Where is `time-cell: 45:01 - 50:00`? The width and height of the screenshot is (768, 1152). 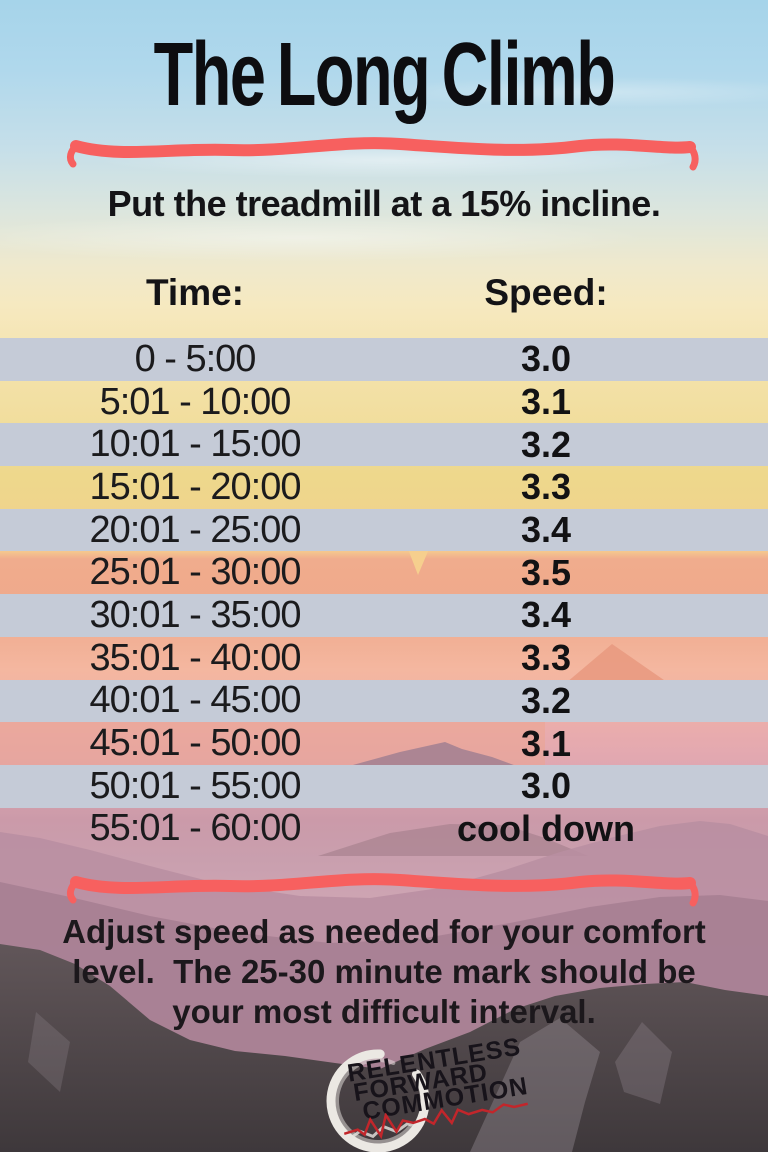 time-cell: 45:01 - 50:00 is located at coordinates (195, 743).